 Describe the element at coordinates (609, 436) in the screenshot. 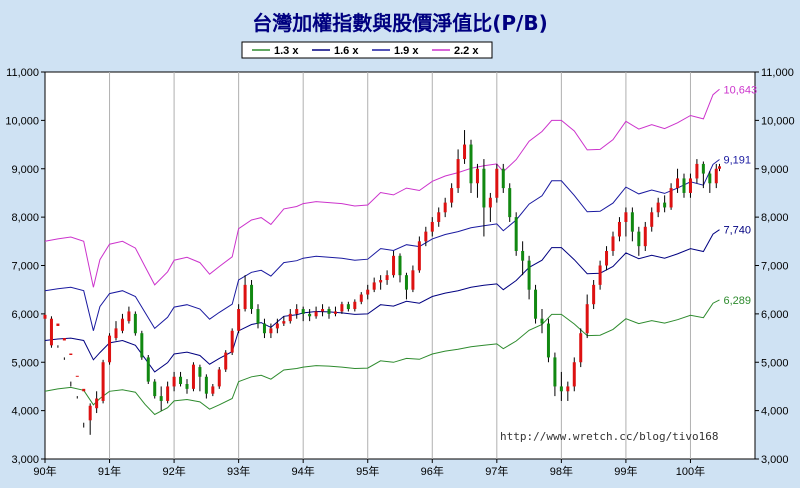

I see `watermark-url: http://www.wretch.cc/blog/tivo168` at that location.